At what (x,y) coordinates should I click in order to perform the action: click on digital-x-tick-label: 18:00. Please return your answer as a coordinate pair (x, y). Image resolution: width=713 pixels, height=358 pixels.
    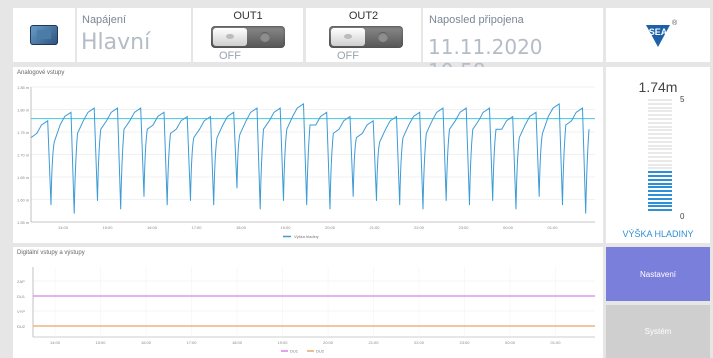
    Looking at the image, I should click on (237, 342).